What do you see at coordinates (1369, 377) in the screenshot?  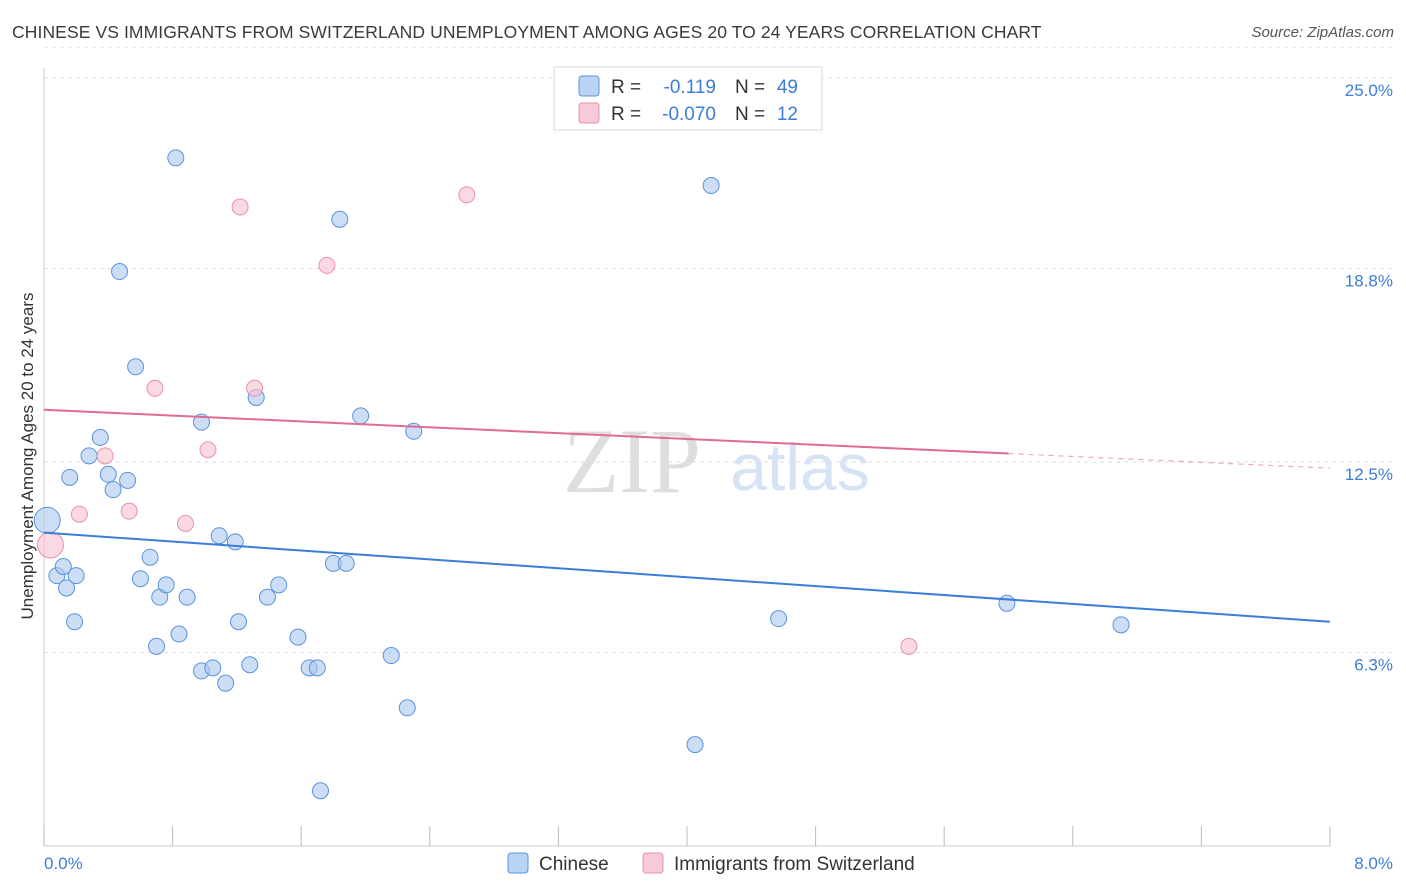 I see `y-tick-labels: 6.3% 12.5% 18.8% 25.0%` at bounding box center [1369, 377].